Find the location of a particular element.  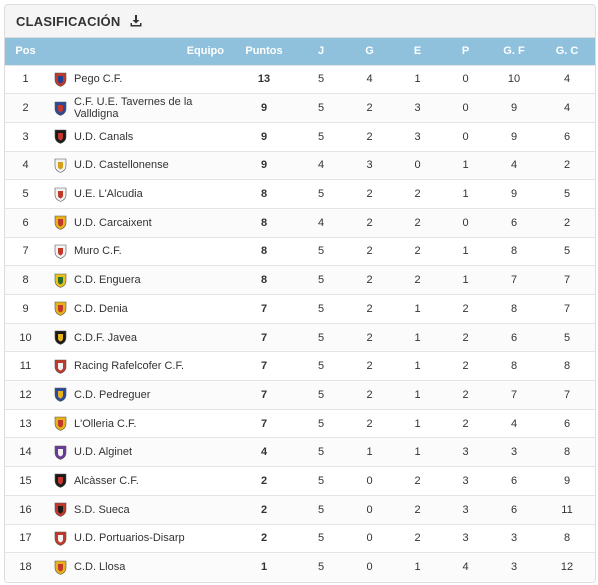

table-row: 4 U.D. Castellonense 9 4 3 0 1 4 2 is located at coordinates (300, 165).